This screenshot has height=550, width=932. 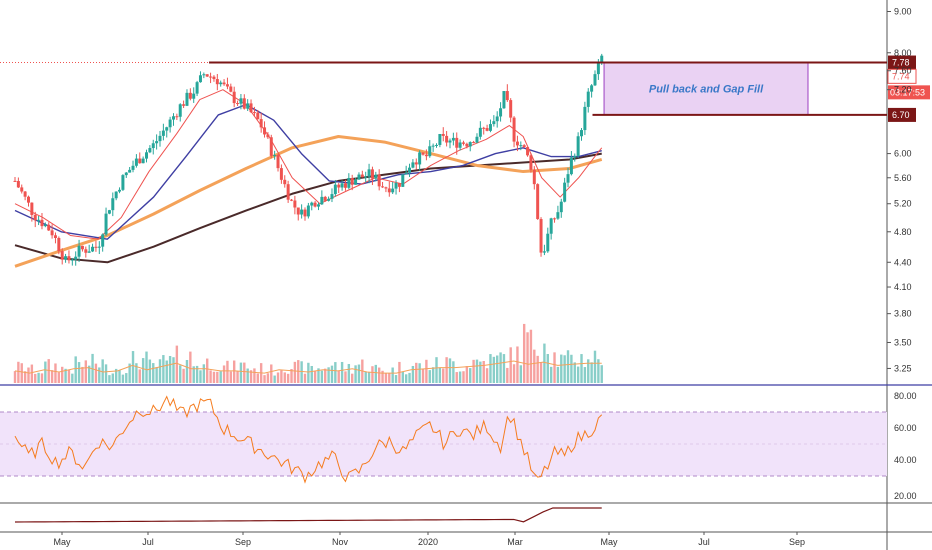 What do you see at coordinates (903, 368) in the screenshot?
I see `price-tick-label: 3.25` at bounding box center [903, 368].